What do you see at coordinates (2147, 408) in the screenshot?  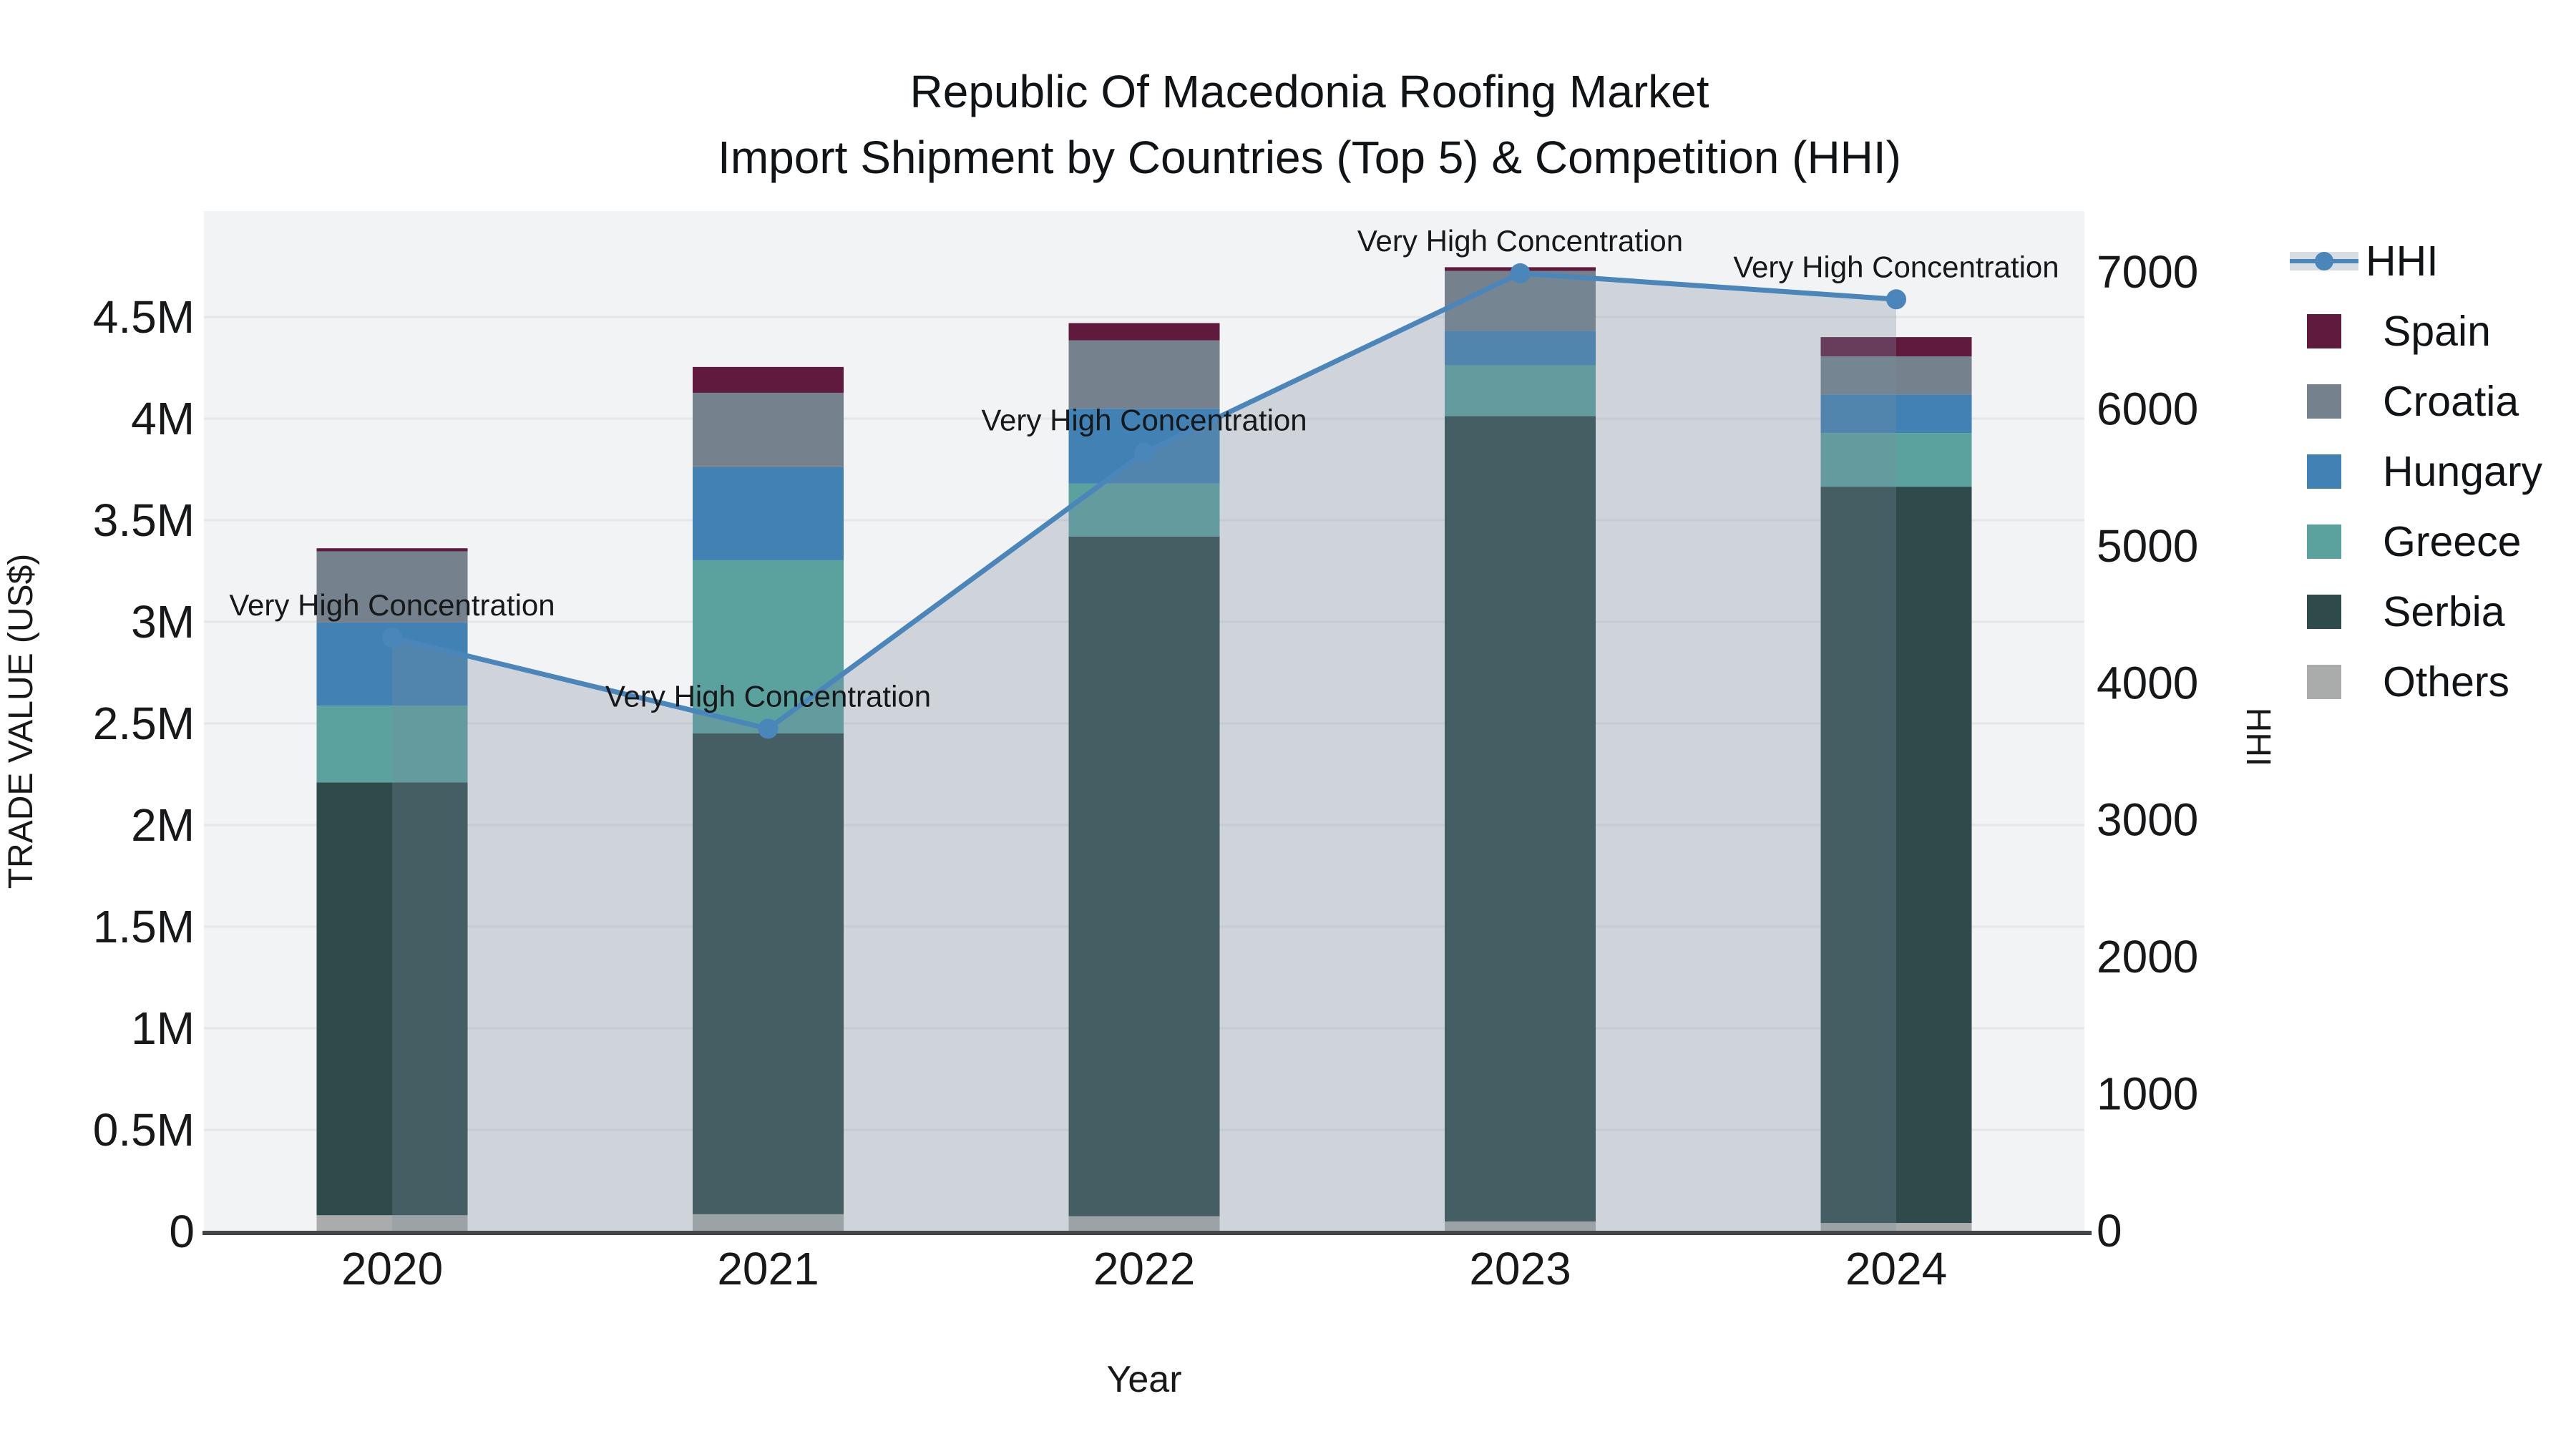 I see `y-right-tick-6000: 6000` at bounding box center [2147, 408].